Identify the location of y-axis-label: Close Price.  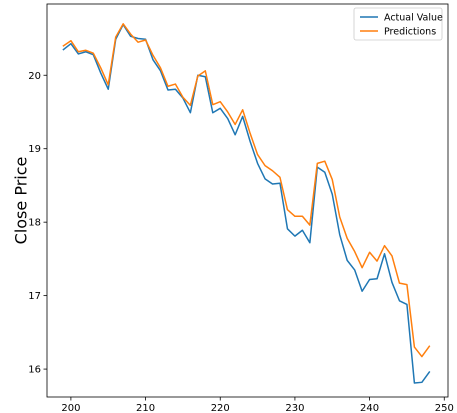
(21, 201).